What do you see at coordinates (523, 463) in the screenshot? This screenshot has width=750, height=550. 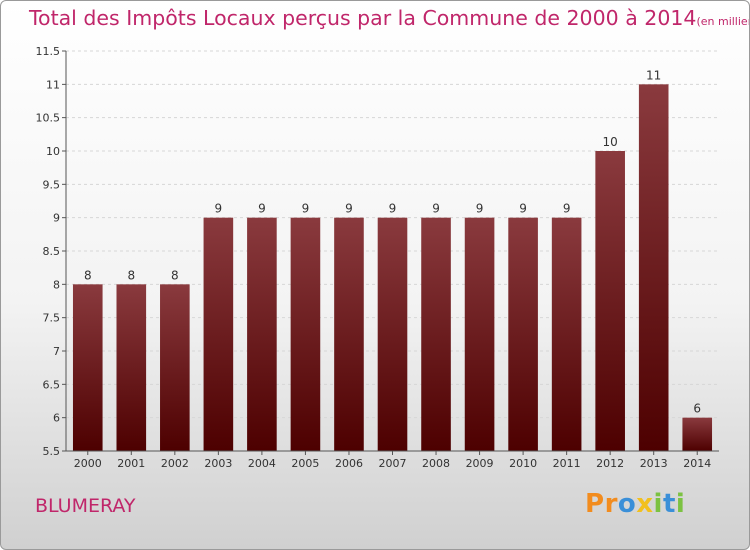 I see `x-tick-label-2010: 2010` at bounding box center [523, 463].